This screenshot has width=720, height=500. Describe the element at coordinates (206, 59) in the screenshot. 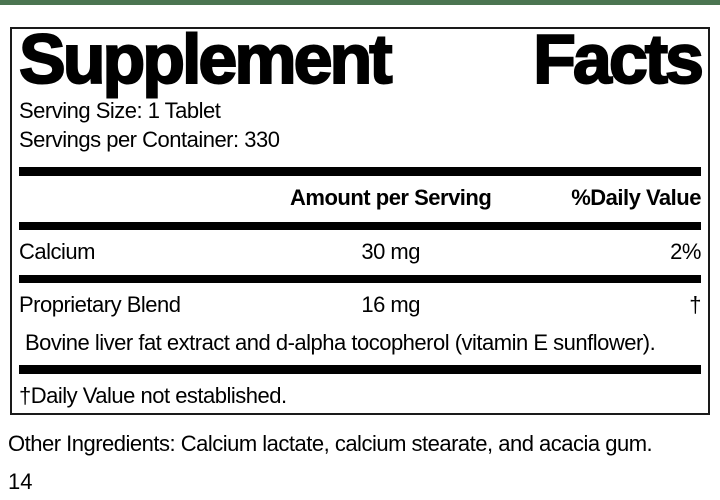

I see `panel-title-word-supplement: Supplement` at that location.